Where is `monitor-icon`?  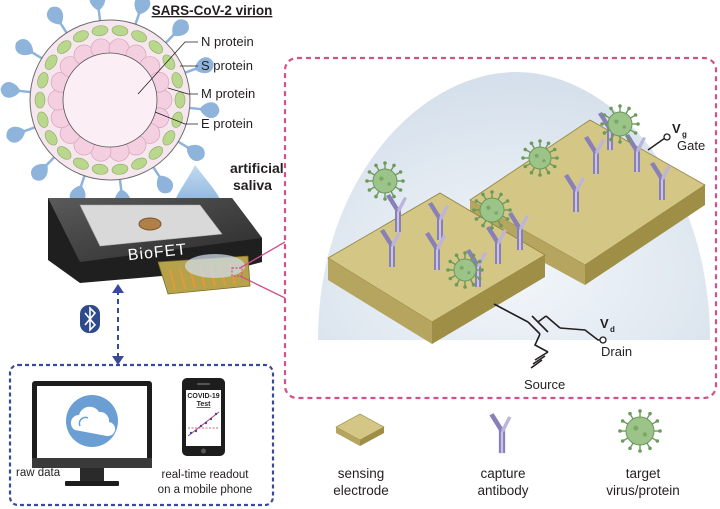
monitor-icon is located at coordinates (92, 433).